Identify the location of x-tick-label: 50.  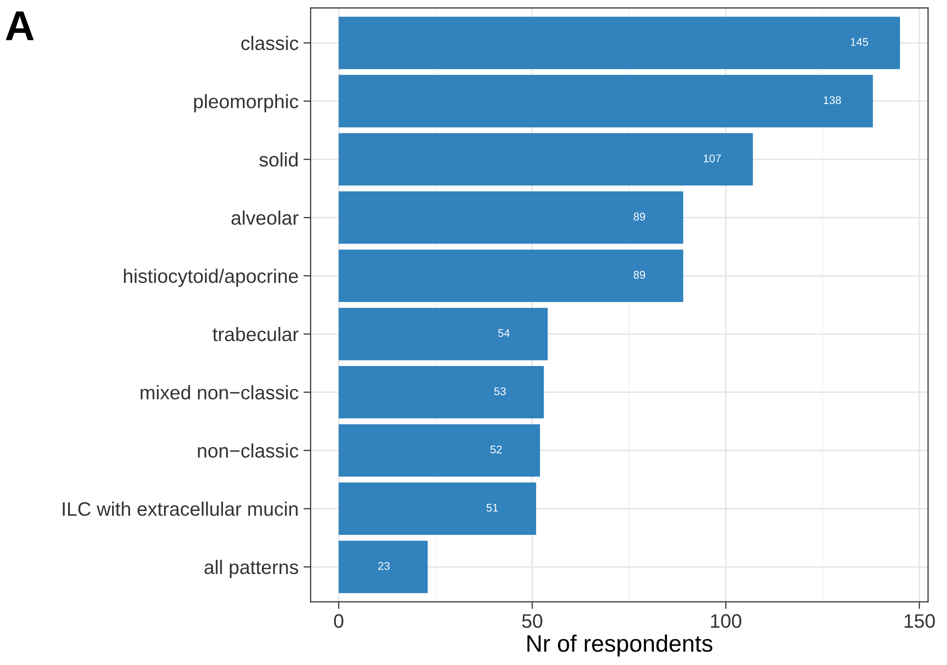
(532, 621).